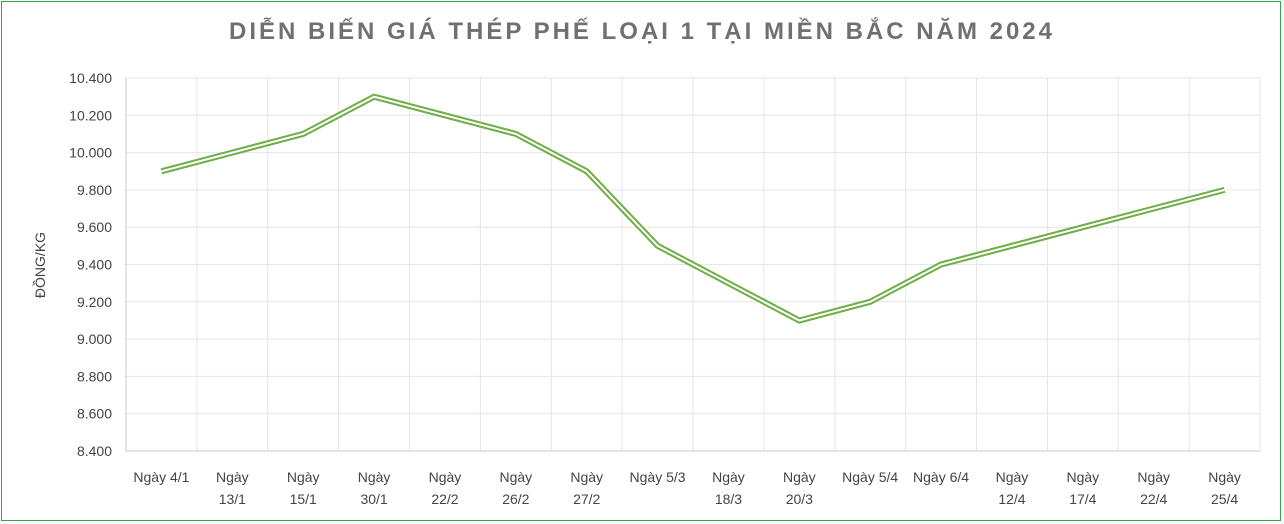 This screenshot has width=1284, height=524. I want to click on x-tick-label: Ngày 20/3, so click(799, 488).